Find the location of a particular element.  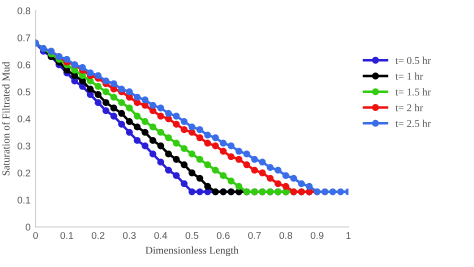

legend-label: t= 1 hr is located at coordinates (409, 76).